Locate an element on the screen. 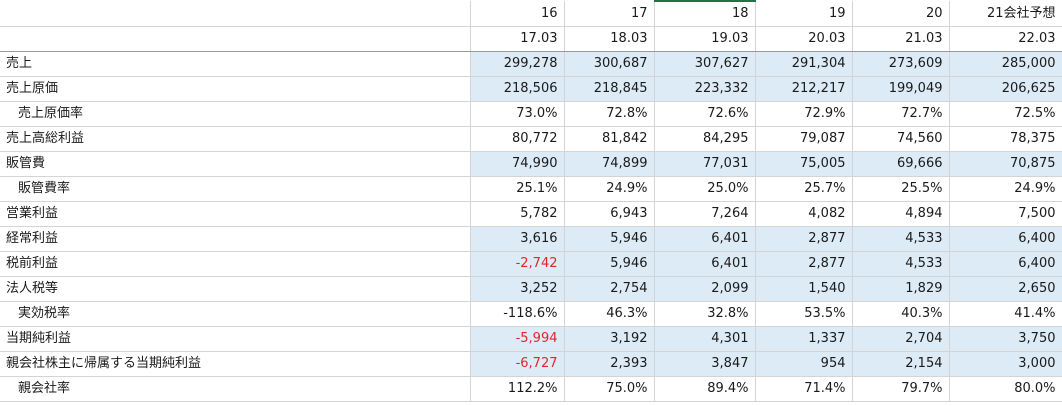 The image size is (1062, 406). row-label-cell: 売上原価率 is located at coordinates (235, 114).